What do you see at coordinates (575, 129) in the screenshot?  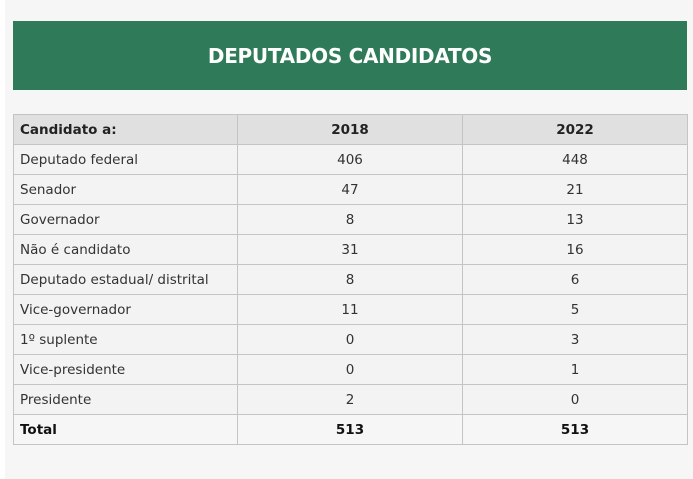 I see `header-2022: 2022` at bounding box center [575, 129].